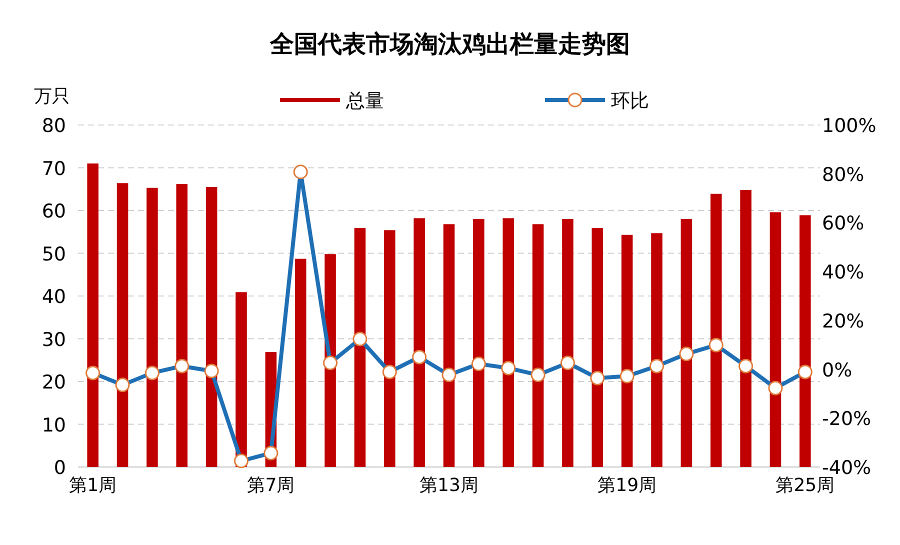 The image size is (900, 545). Describe the element at coordinates (847, 419) in the screenshot. I see `y2-tick-label: -20%` at that location.